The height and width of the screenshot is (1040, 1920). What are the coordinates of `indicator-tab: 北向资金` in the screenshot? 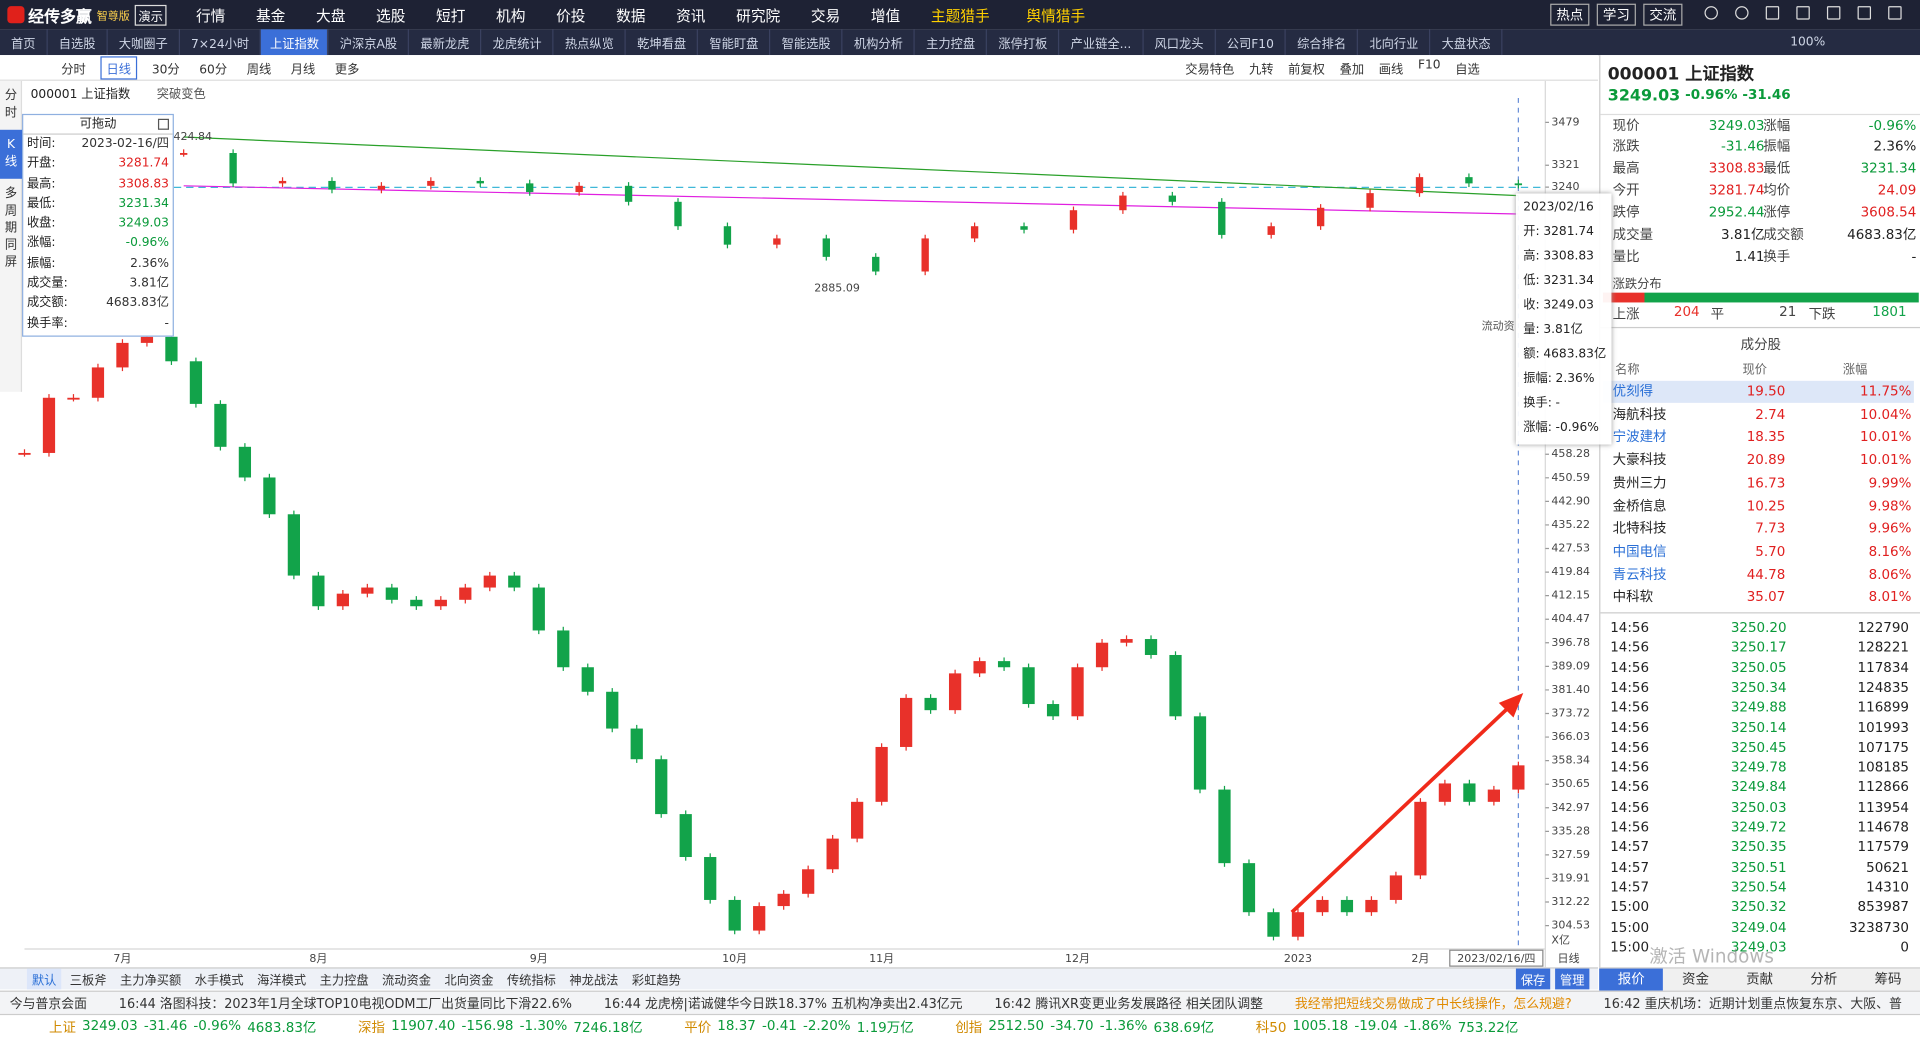 It's located at (469, 981).